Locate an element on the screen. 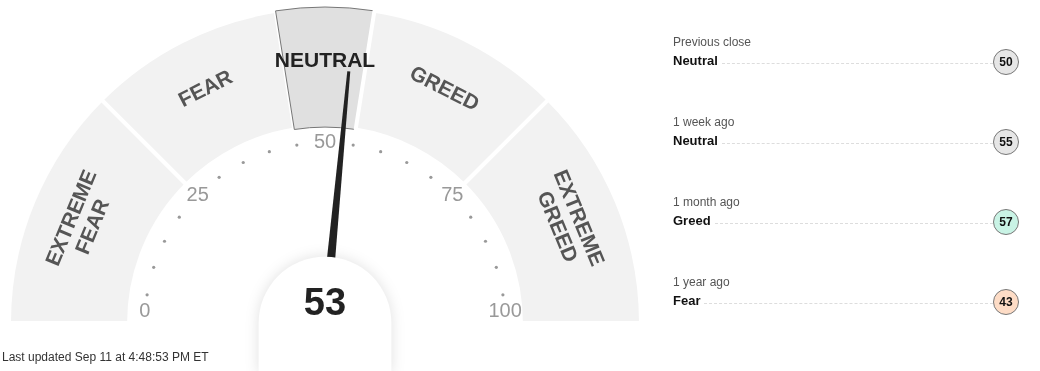 This screenshot has height=371, width=1040. text: 53 is located at coordinates (325, 302).